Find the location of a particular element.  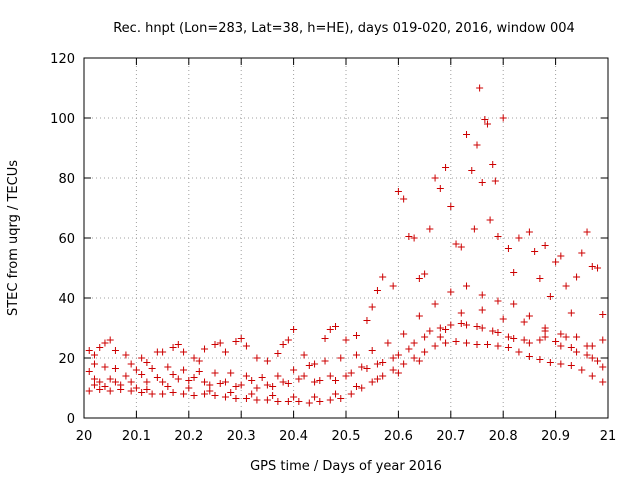

x-axis-label: GPS time / Days of year 2016 is located at coordinates (346, 466).